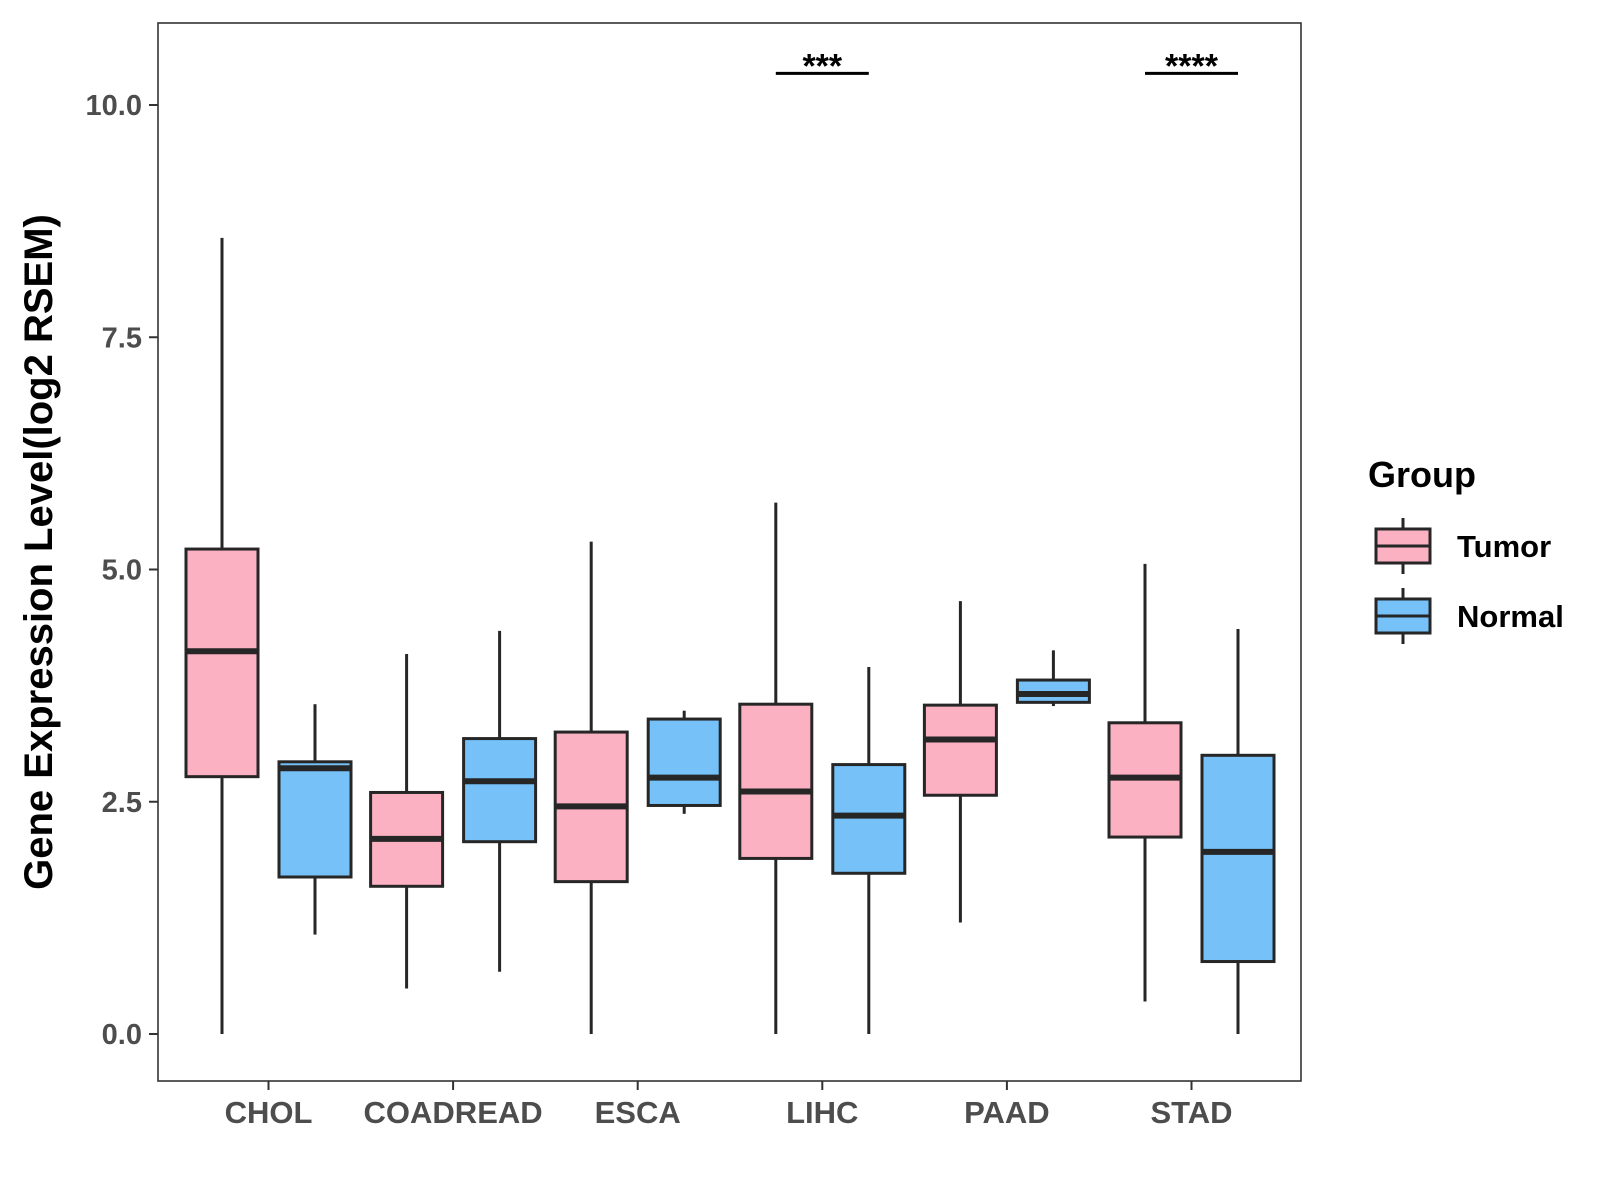 This screenshot has height=1200, width=1600. Describe the element at coordinates (1053, 678) in the screenshot. I see `box-normal-paad` at that location.